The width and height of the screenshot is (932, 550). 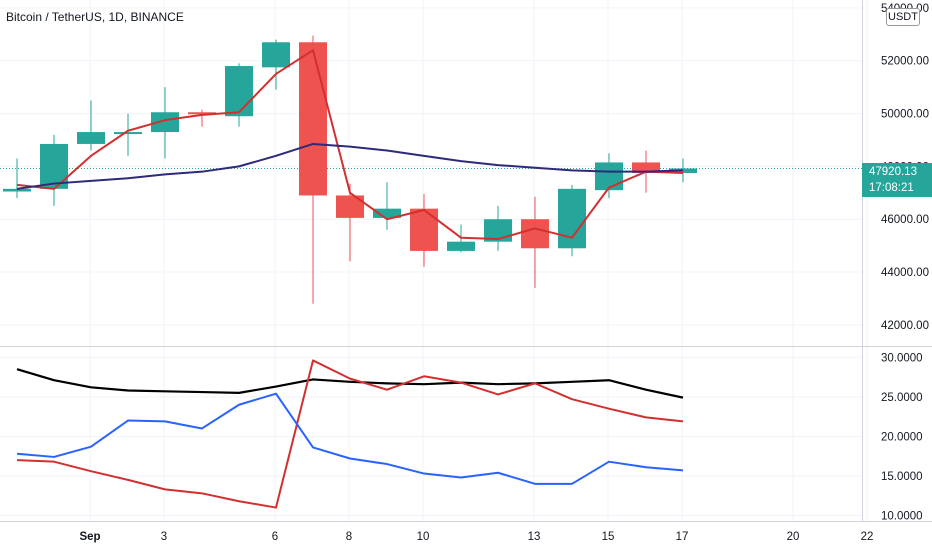 What do you see at coordinates (867, 537) in the screenshot?
I see `time-tick-label: 22` at bounding box center [867, 537].